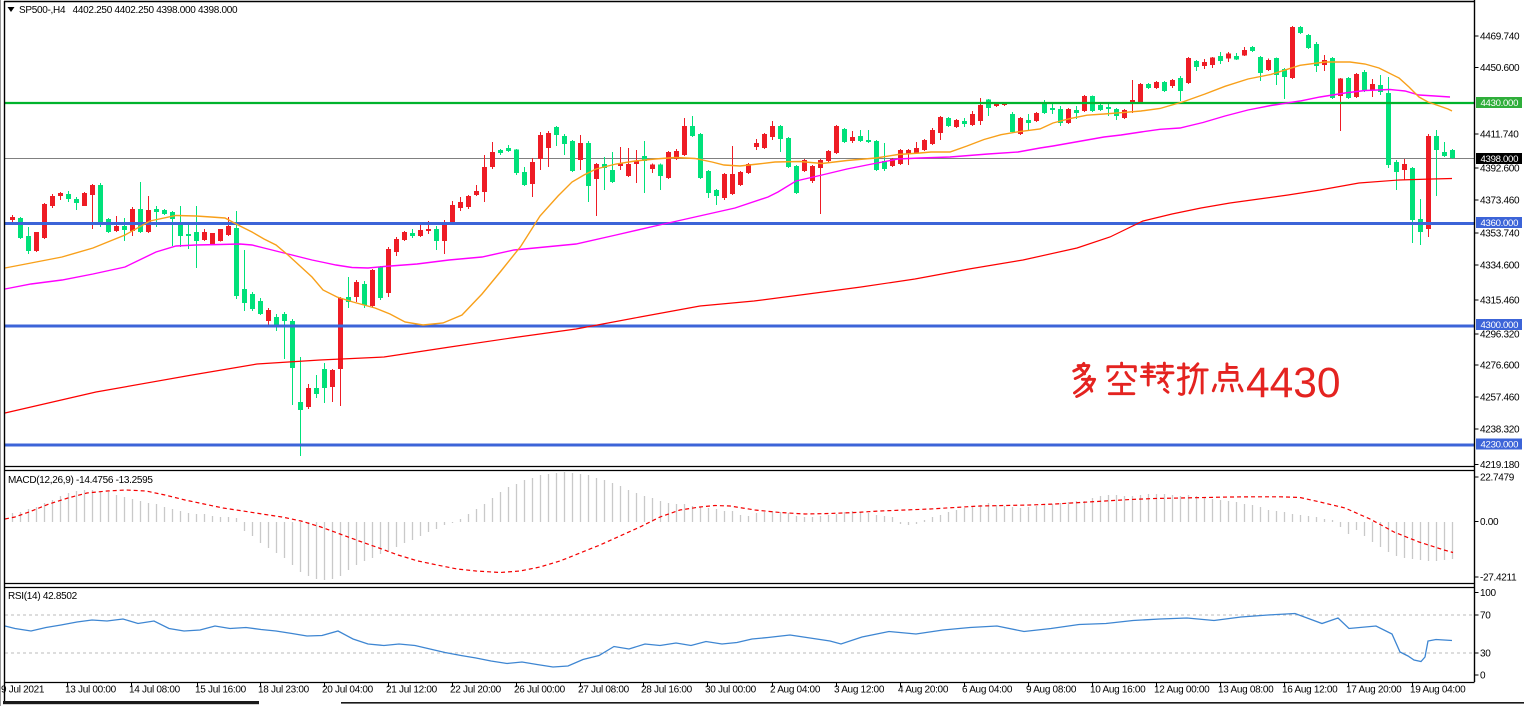 The image size is (1524, 711). I want to click on svg-text: 18 Jul 23:00, so click(284, 690).